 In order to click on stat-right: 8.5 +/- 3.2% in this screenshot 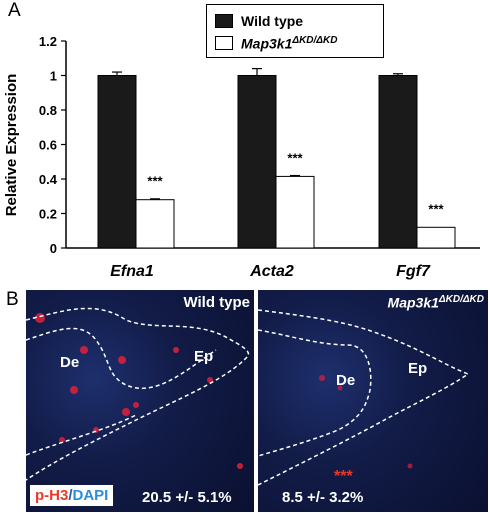, I will do `click(323, 497)`.